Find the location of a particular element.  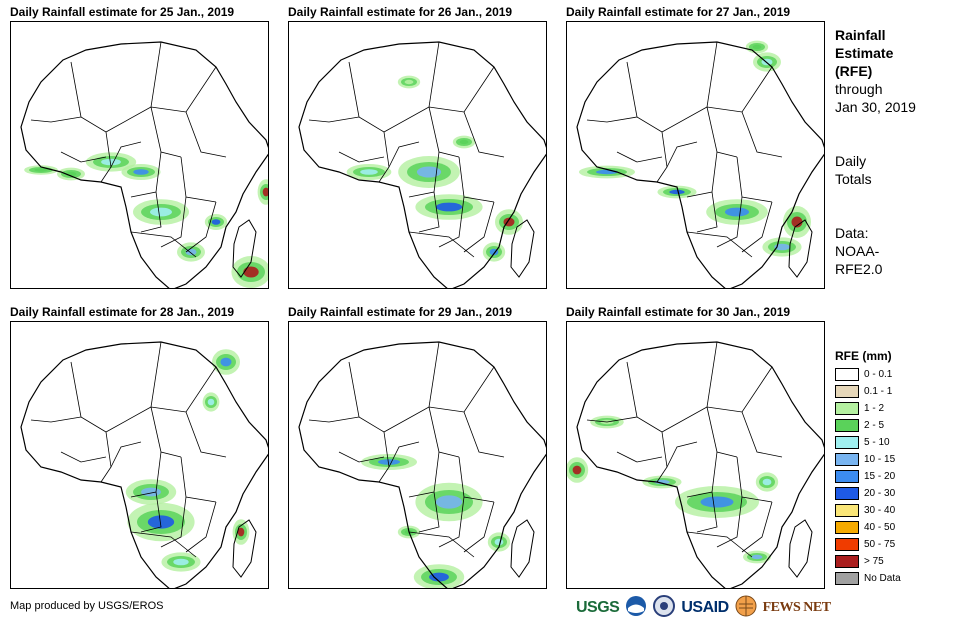

side-title-line: (RFE) is located at coordinates (854, 71).